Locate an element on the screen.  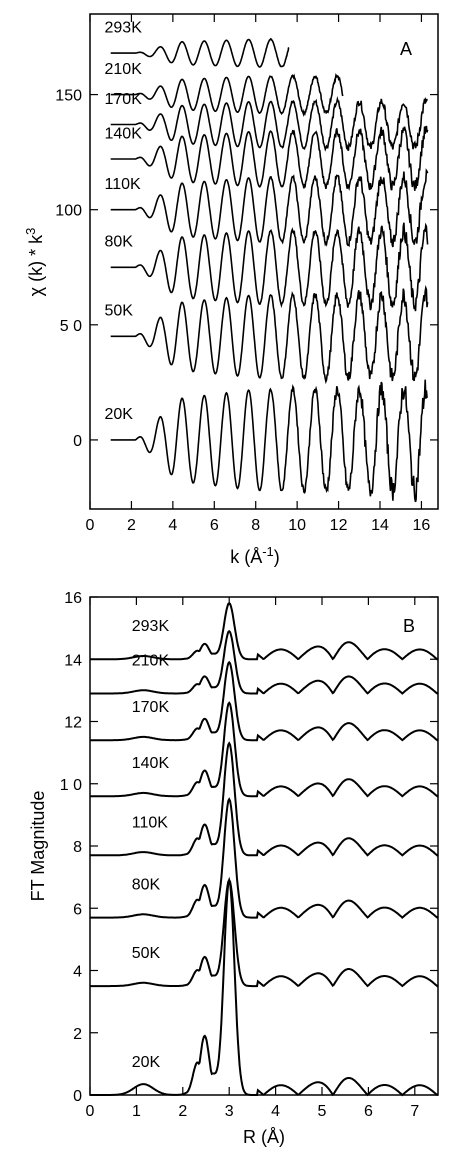
x-tick-label: 16 is located at coordinates (422, 525).